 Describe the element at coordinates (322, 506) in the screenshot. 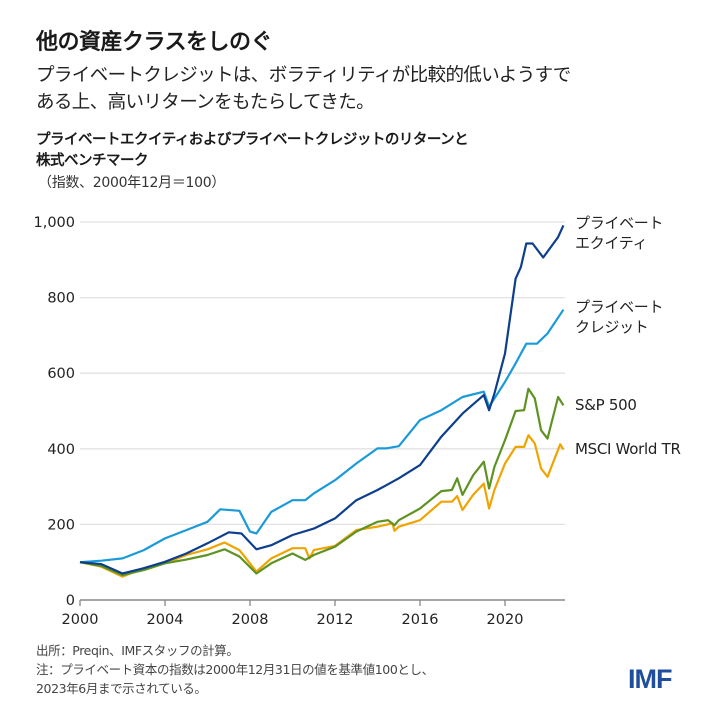

I see `series-line-msci-world-tr` at that location.